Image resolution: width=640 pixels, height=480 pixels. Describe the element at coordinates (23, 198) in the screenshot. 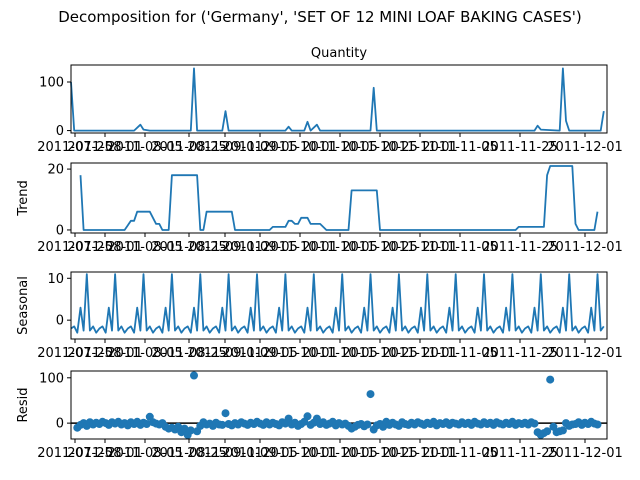

I see `y-axis-label: Trend` at that location.